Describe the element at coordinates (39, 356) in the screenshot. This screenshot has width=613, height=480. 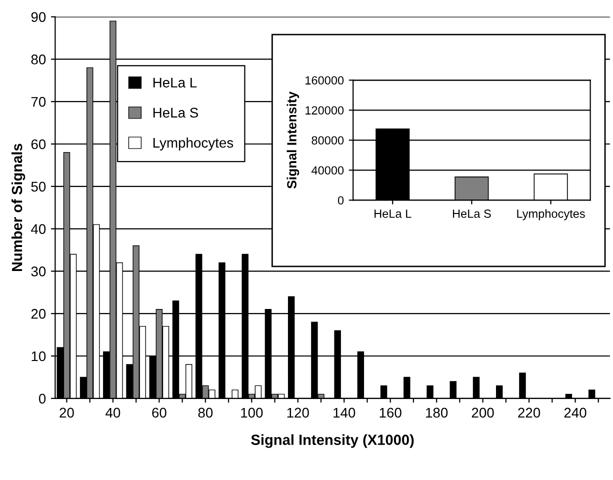
I see `y-tick-label: 10` at that location.